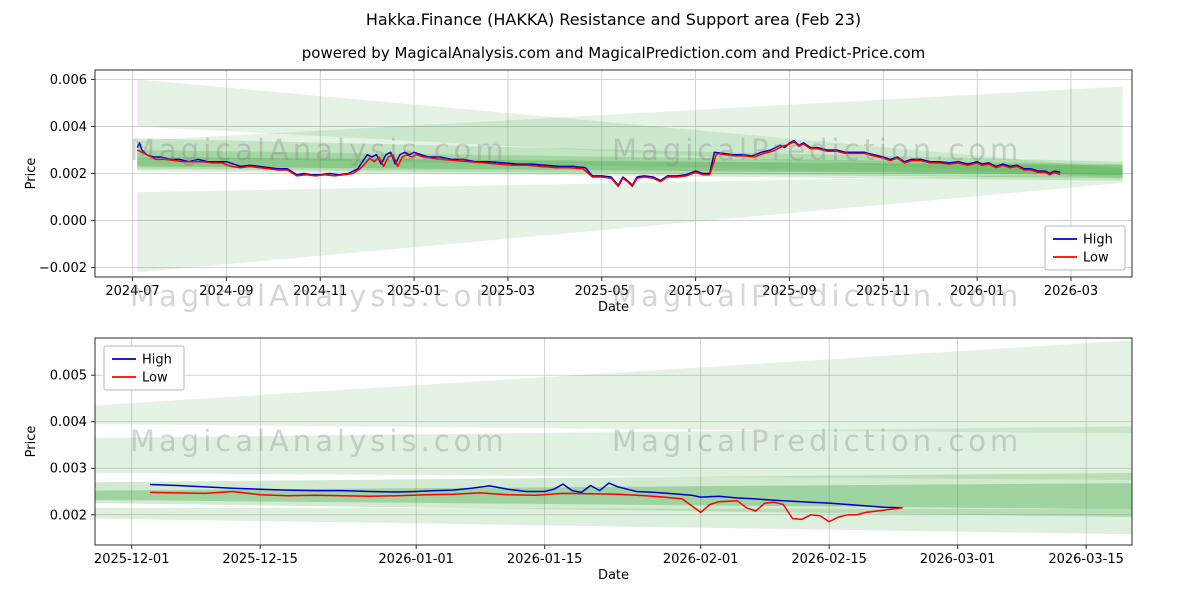 This screenshot has height=600, width=1200. Describe the element at coordinates (68, 469) in the screenshot. I see `y-tick-label: 0.003` at that location.